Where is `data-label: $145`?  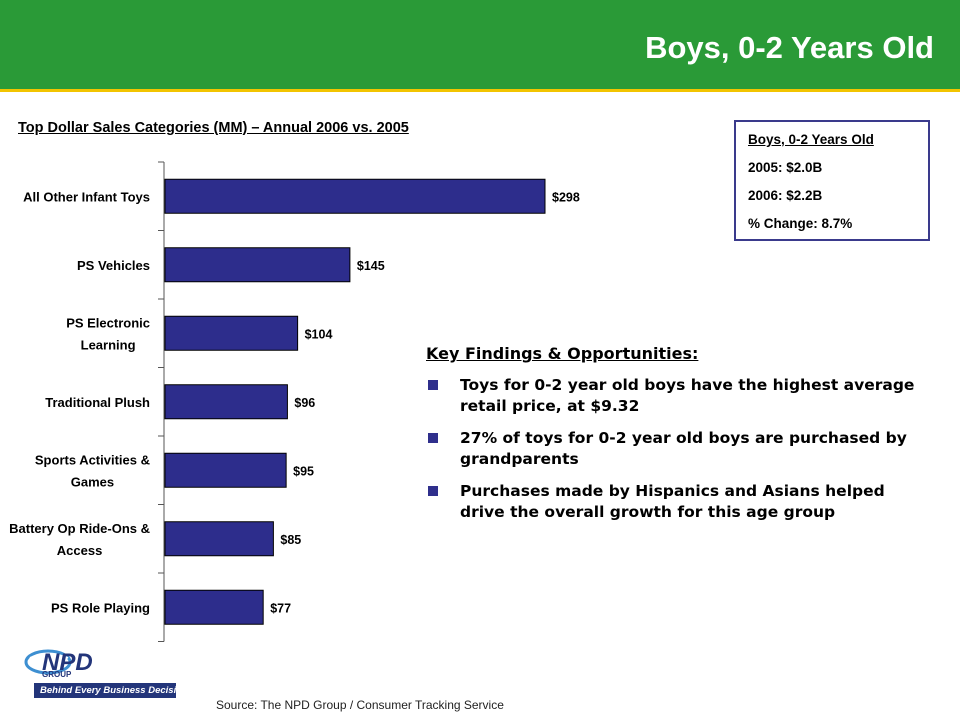
data-label: $145 is located at coordinates (371, 266).